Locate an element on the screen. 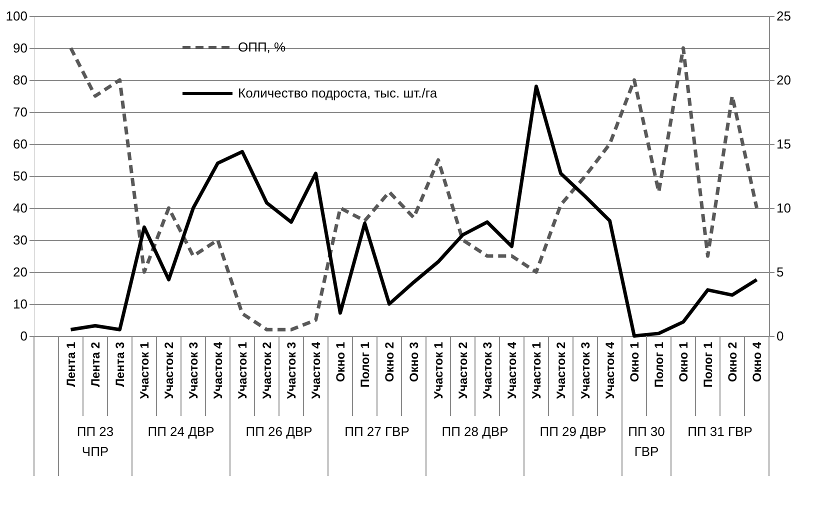  text: ПП 26 ДВР is located at coordinates (279, 431).